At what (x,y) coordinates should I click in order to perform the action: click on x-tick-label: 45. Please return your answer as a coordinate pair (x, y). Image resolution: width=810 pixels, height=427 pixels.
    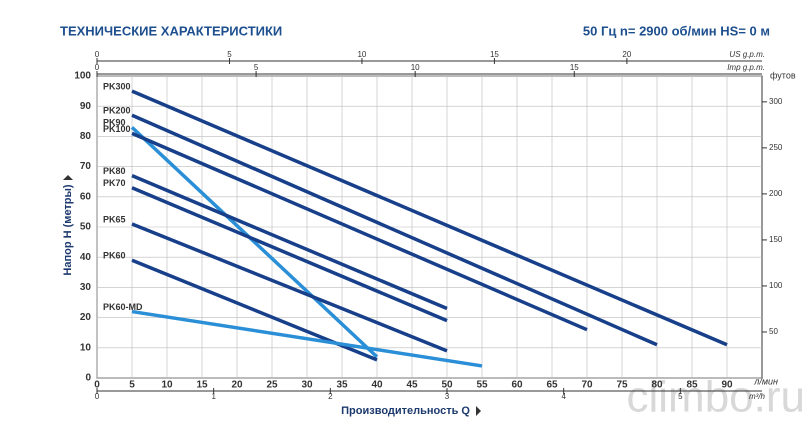
    Looking at the image, I should click on (412, 385).